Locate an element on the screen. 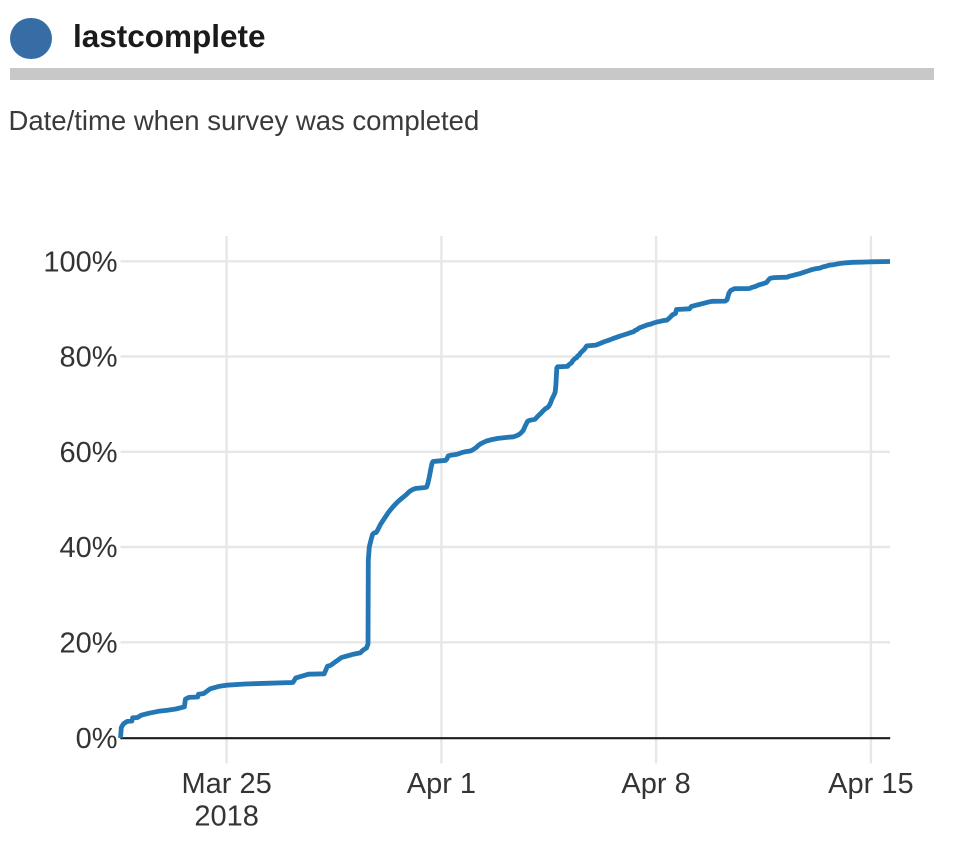 Image resolution: width=958 pixels, height=860 pixels. svg-text: Mar 25 is located at coordinates (226, 784).